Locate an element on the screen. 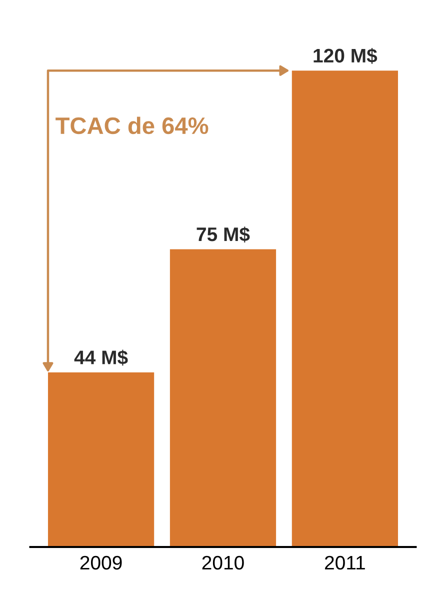 The image size is (433, 592). data-label: 75 M$ is located at coordinates (223, 234).